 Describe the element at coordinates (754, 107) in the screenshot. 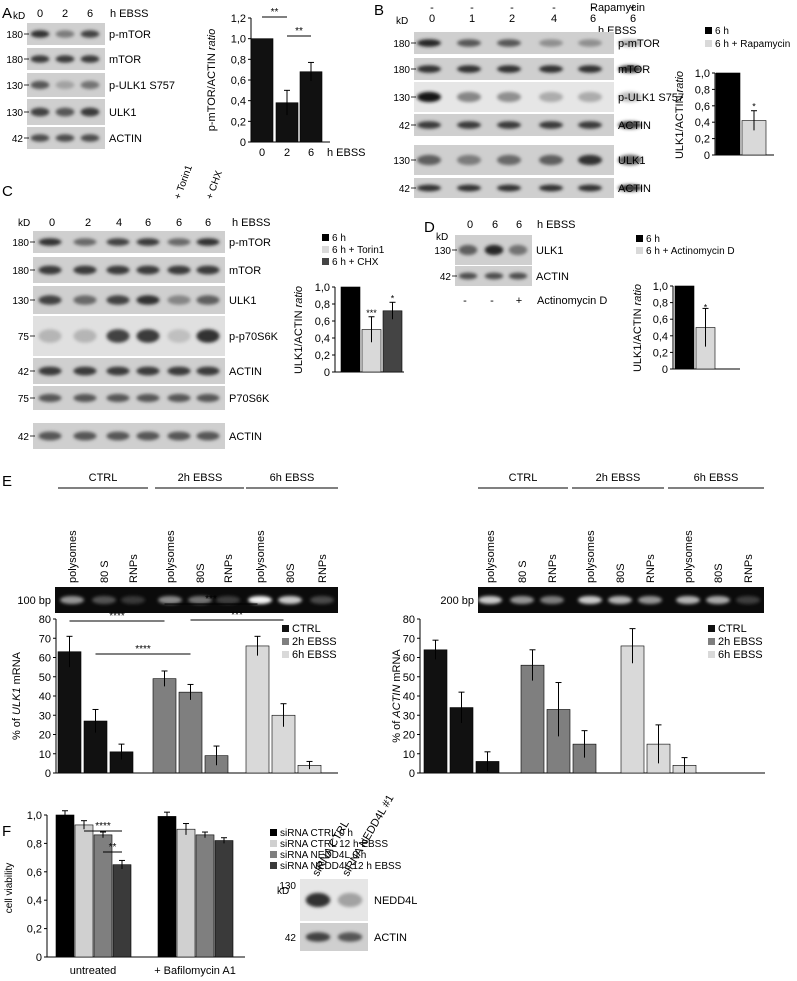

I see `chart-b-sig-0: *` at that location.